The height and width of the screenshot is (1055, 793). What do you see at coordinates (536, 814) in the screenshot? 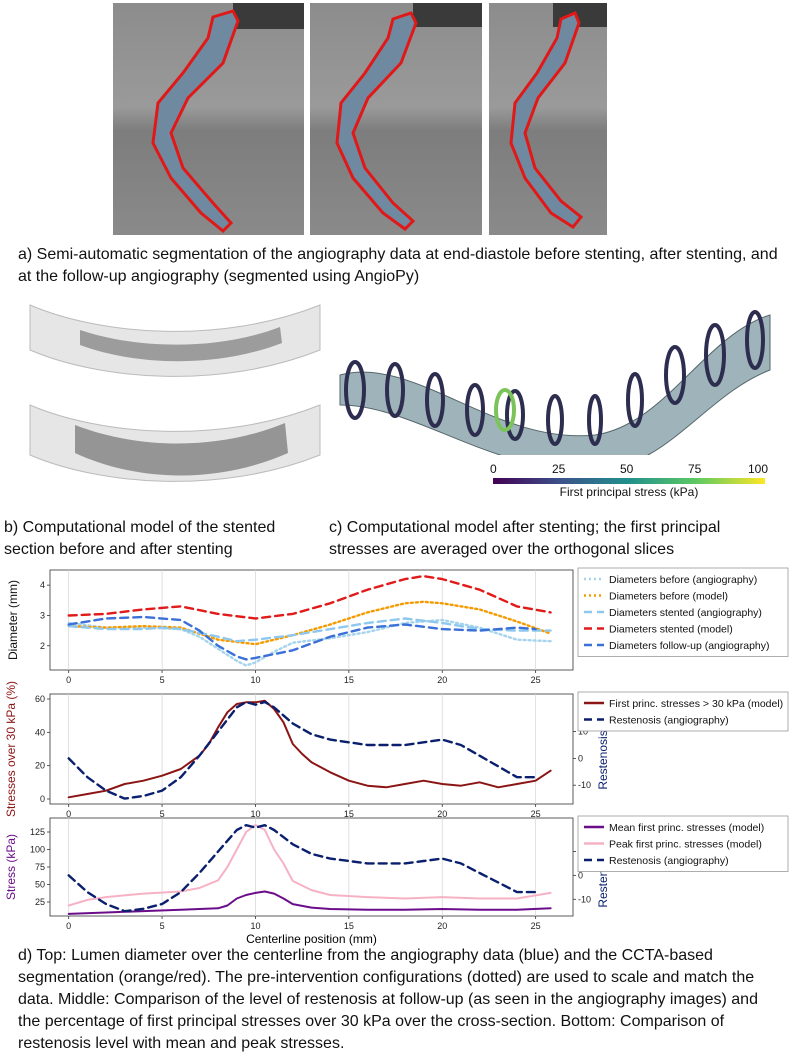
I see `chart-1-xtick-label: 25` at bounding box center [536, 814].